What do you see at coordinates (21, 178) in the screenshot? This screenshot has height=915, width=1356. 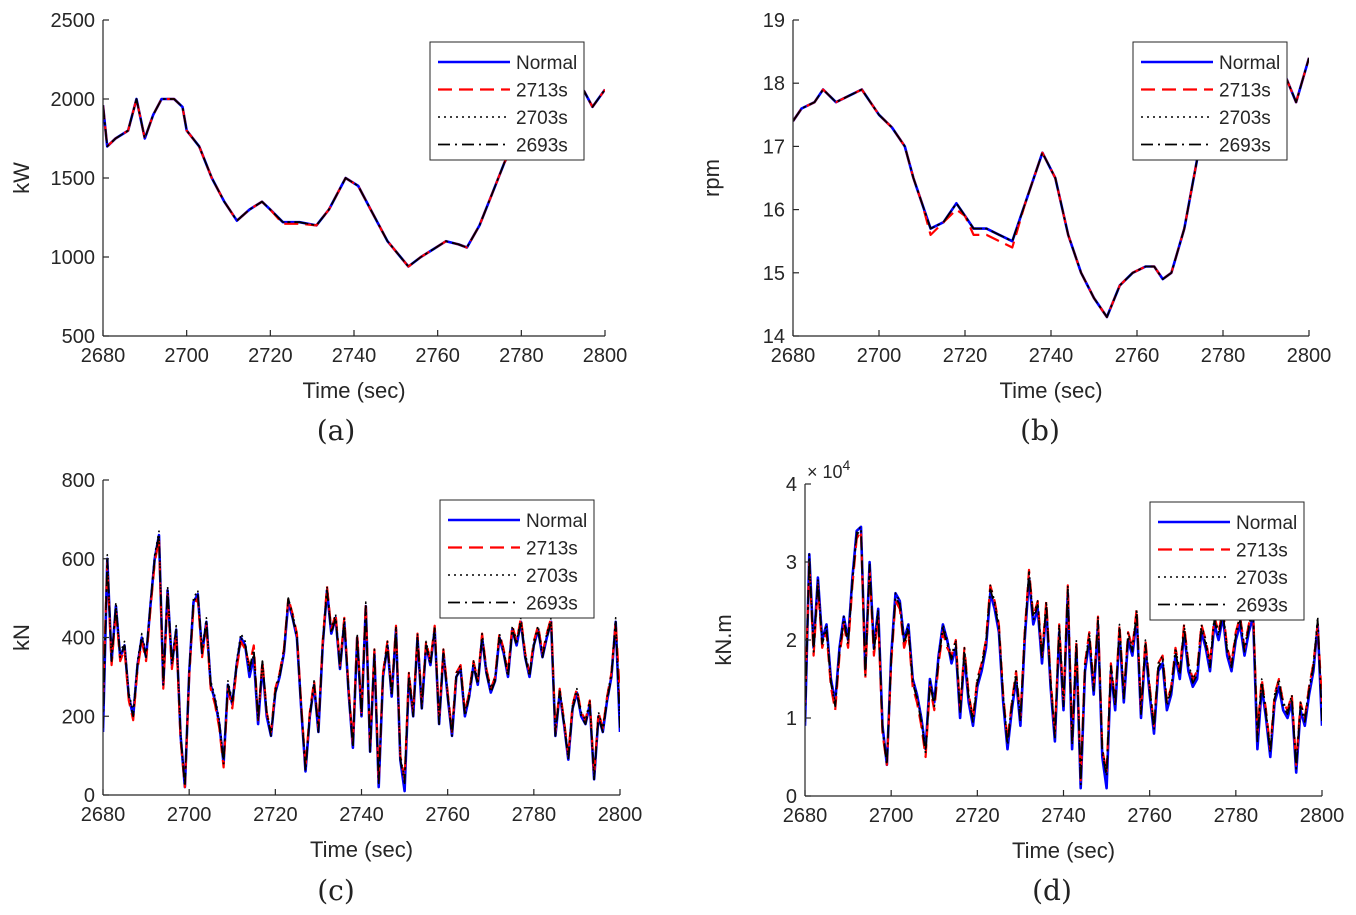 I see `y-axis-label: kW` at bounding box center [21, 178].